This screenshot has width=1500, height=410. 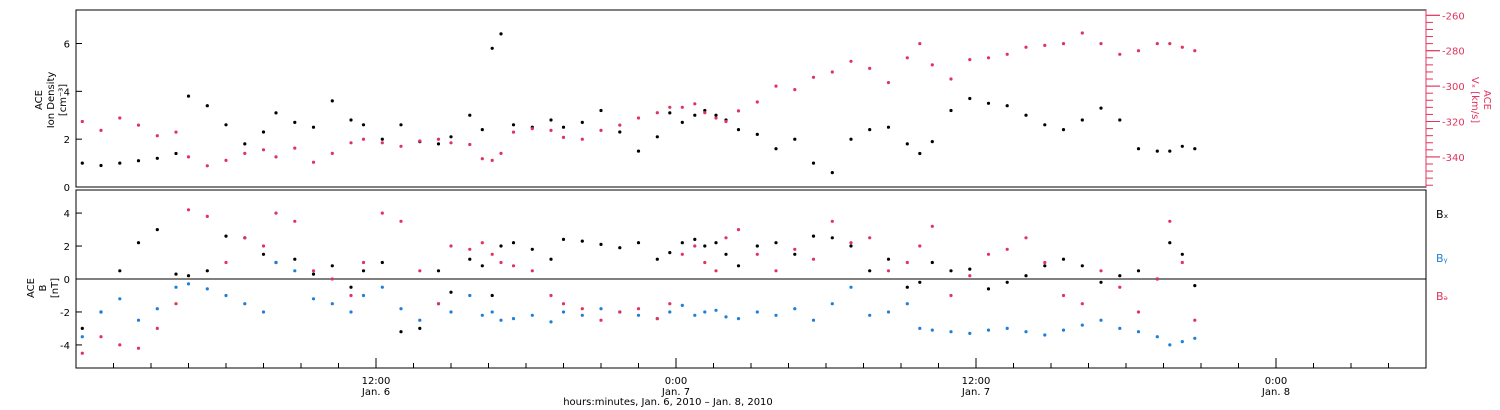 I want to click on bottom-ylabel: ACE B [nT], so click(x=43, y=288).